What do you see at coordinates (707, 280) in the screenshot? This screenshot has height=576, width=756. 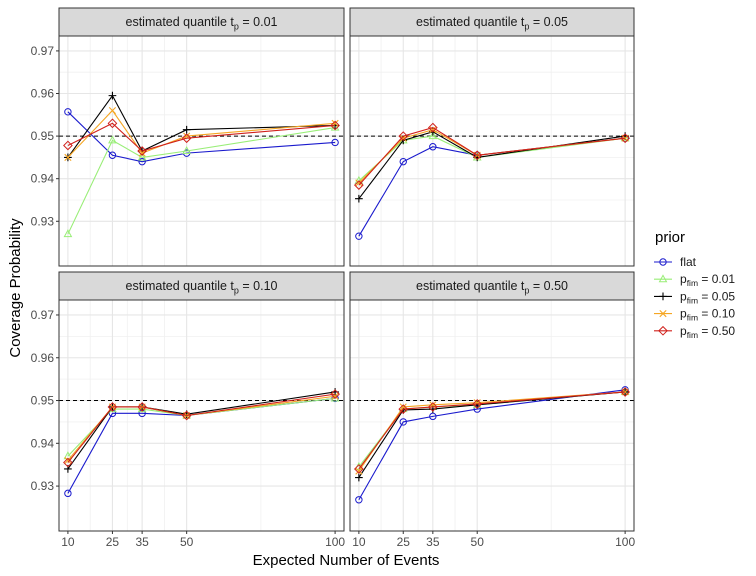 I see `legend-label: pfim = 0.01` at bounding box center [707, 280].